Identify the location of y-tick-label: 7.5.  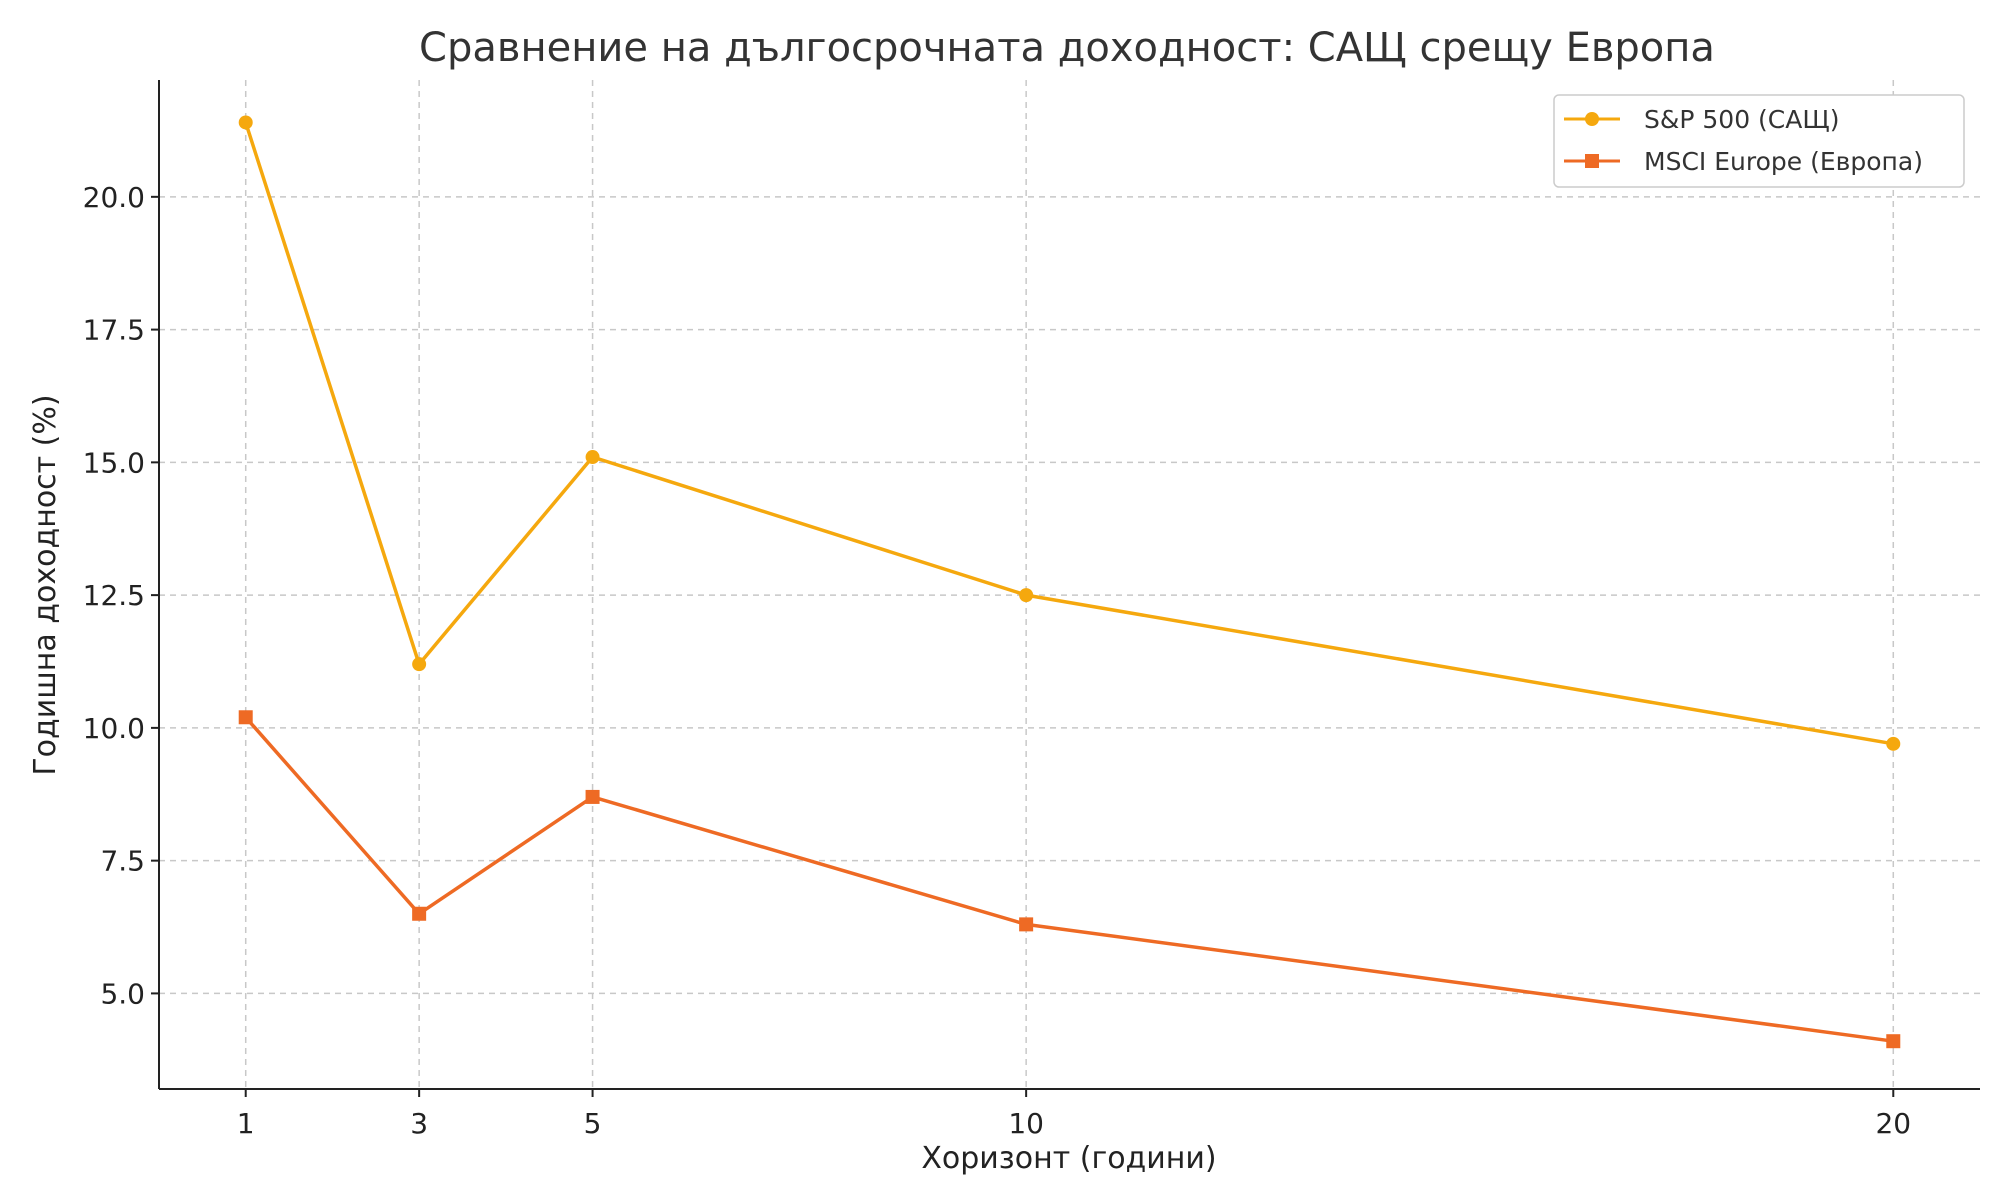
(122, 861).